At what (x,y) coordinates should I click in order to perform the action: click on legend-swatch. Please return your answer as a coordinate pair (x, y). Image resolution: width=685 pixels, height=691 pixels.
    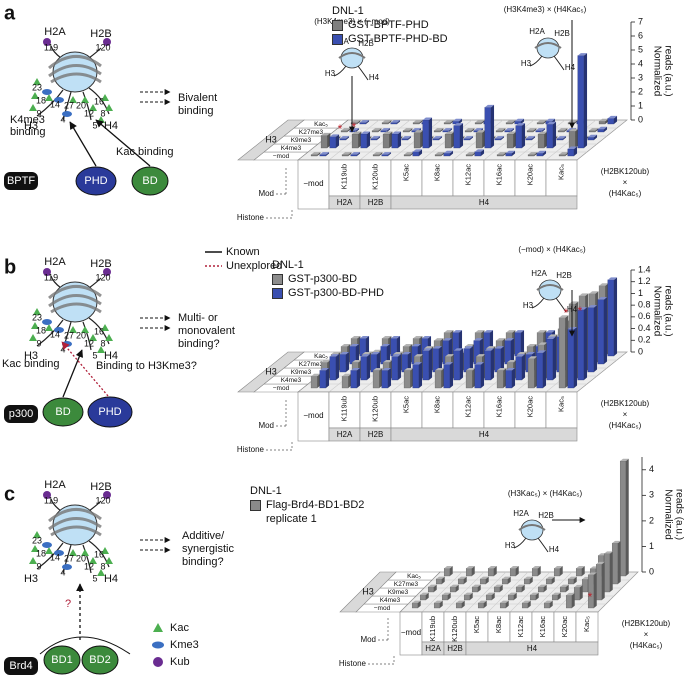
    Looking at the image, I should click on (337, 39).